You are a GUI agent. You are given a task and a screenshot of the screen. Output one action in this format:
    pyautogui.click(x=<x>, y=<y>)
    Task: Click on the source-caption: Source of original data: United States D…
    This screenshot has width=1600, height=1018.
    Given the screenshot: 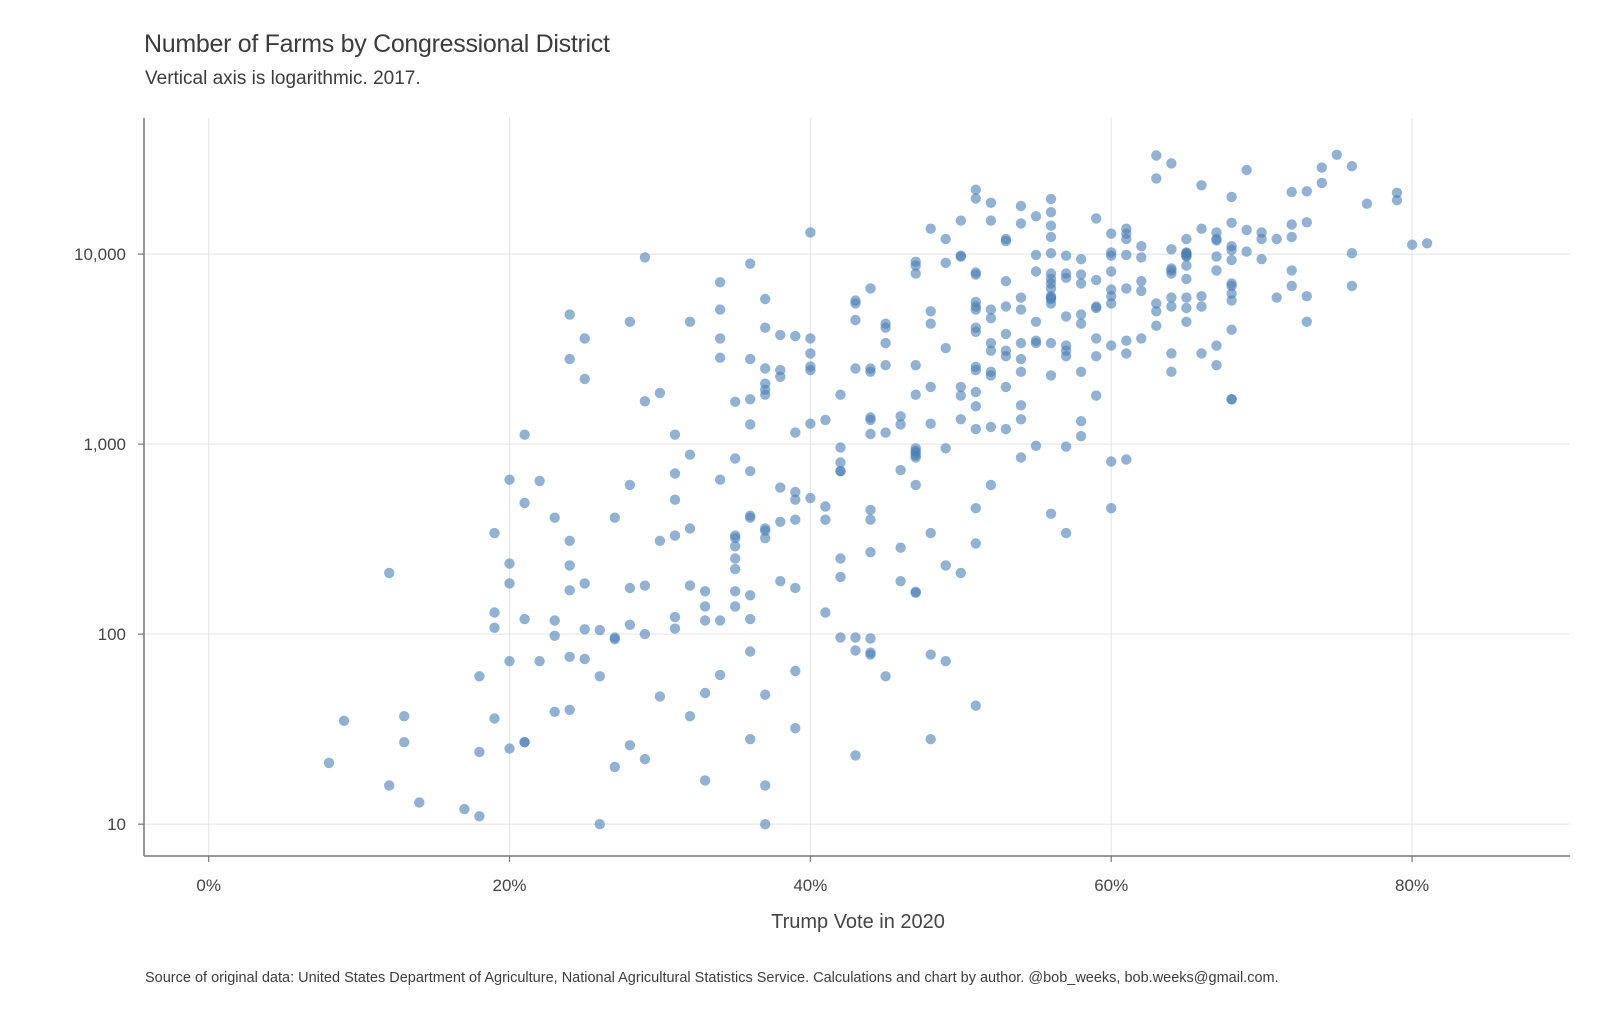 What is the action you would take?
    pyautogui.click(x=712, y=978)
    